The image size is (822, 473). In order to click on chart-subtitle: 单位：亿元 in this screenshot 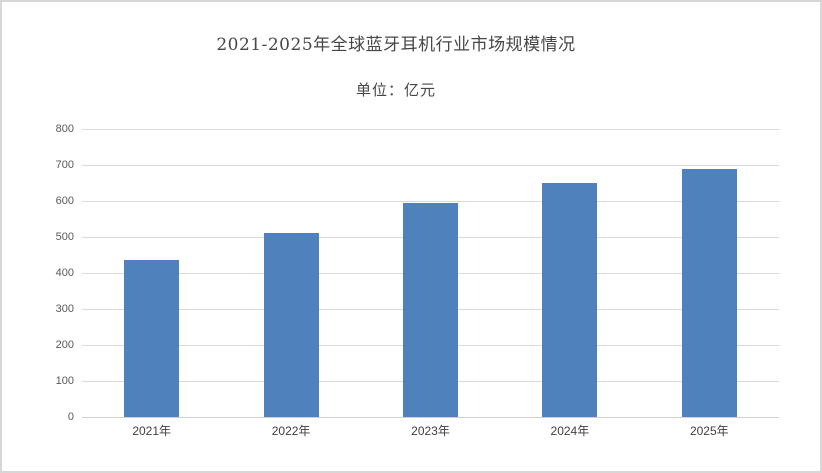, I will do `click(395, 90)`.